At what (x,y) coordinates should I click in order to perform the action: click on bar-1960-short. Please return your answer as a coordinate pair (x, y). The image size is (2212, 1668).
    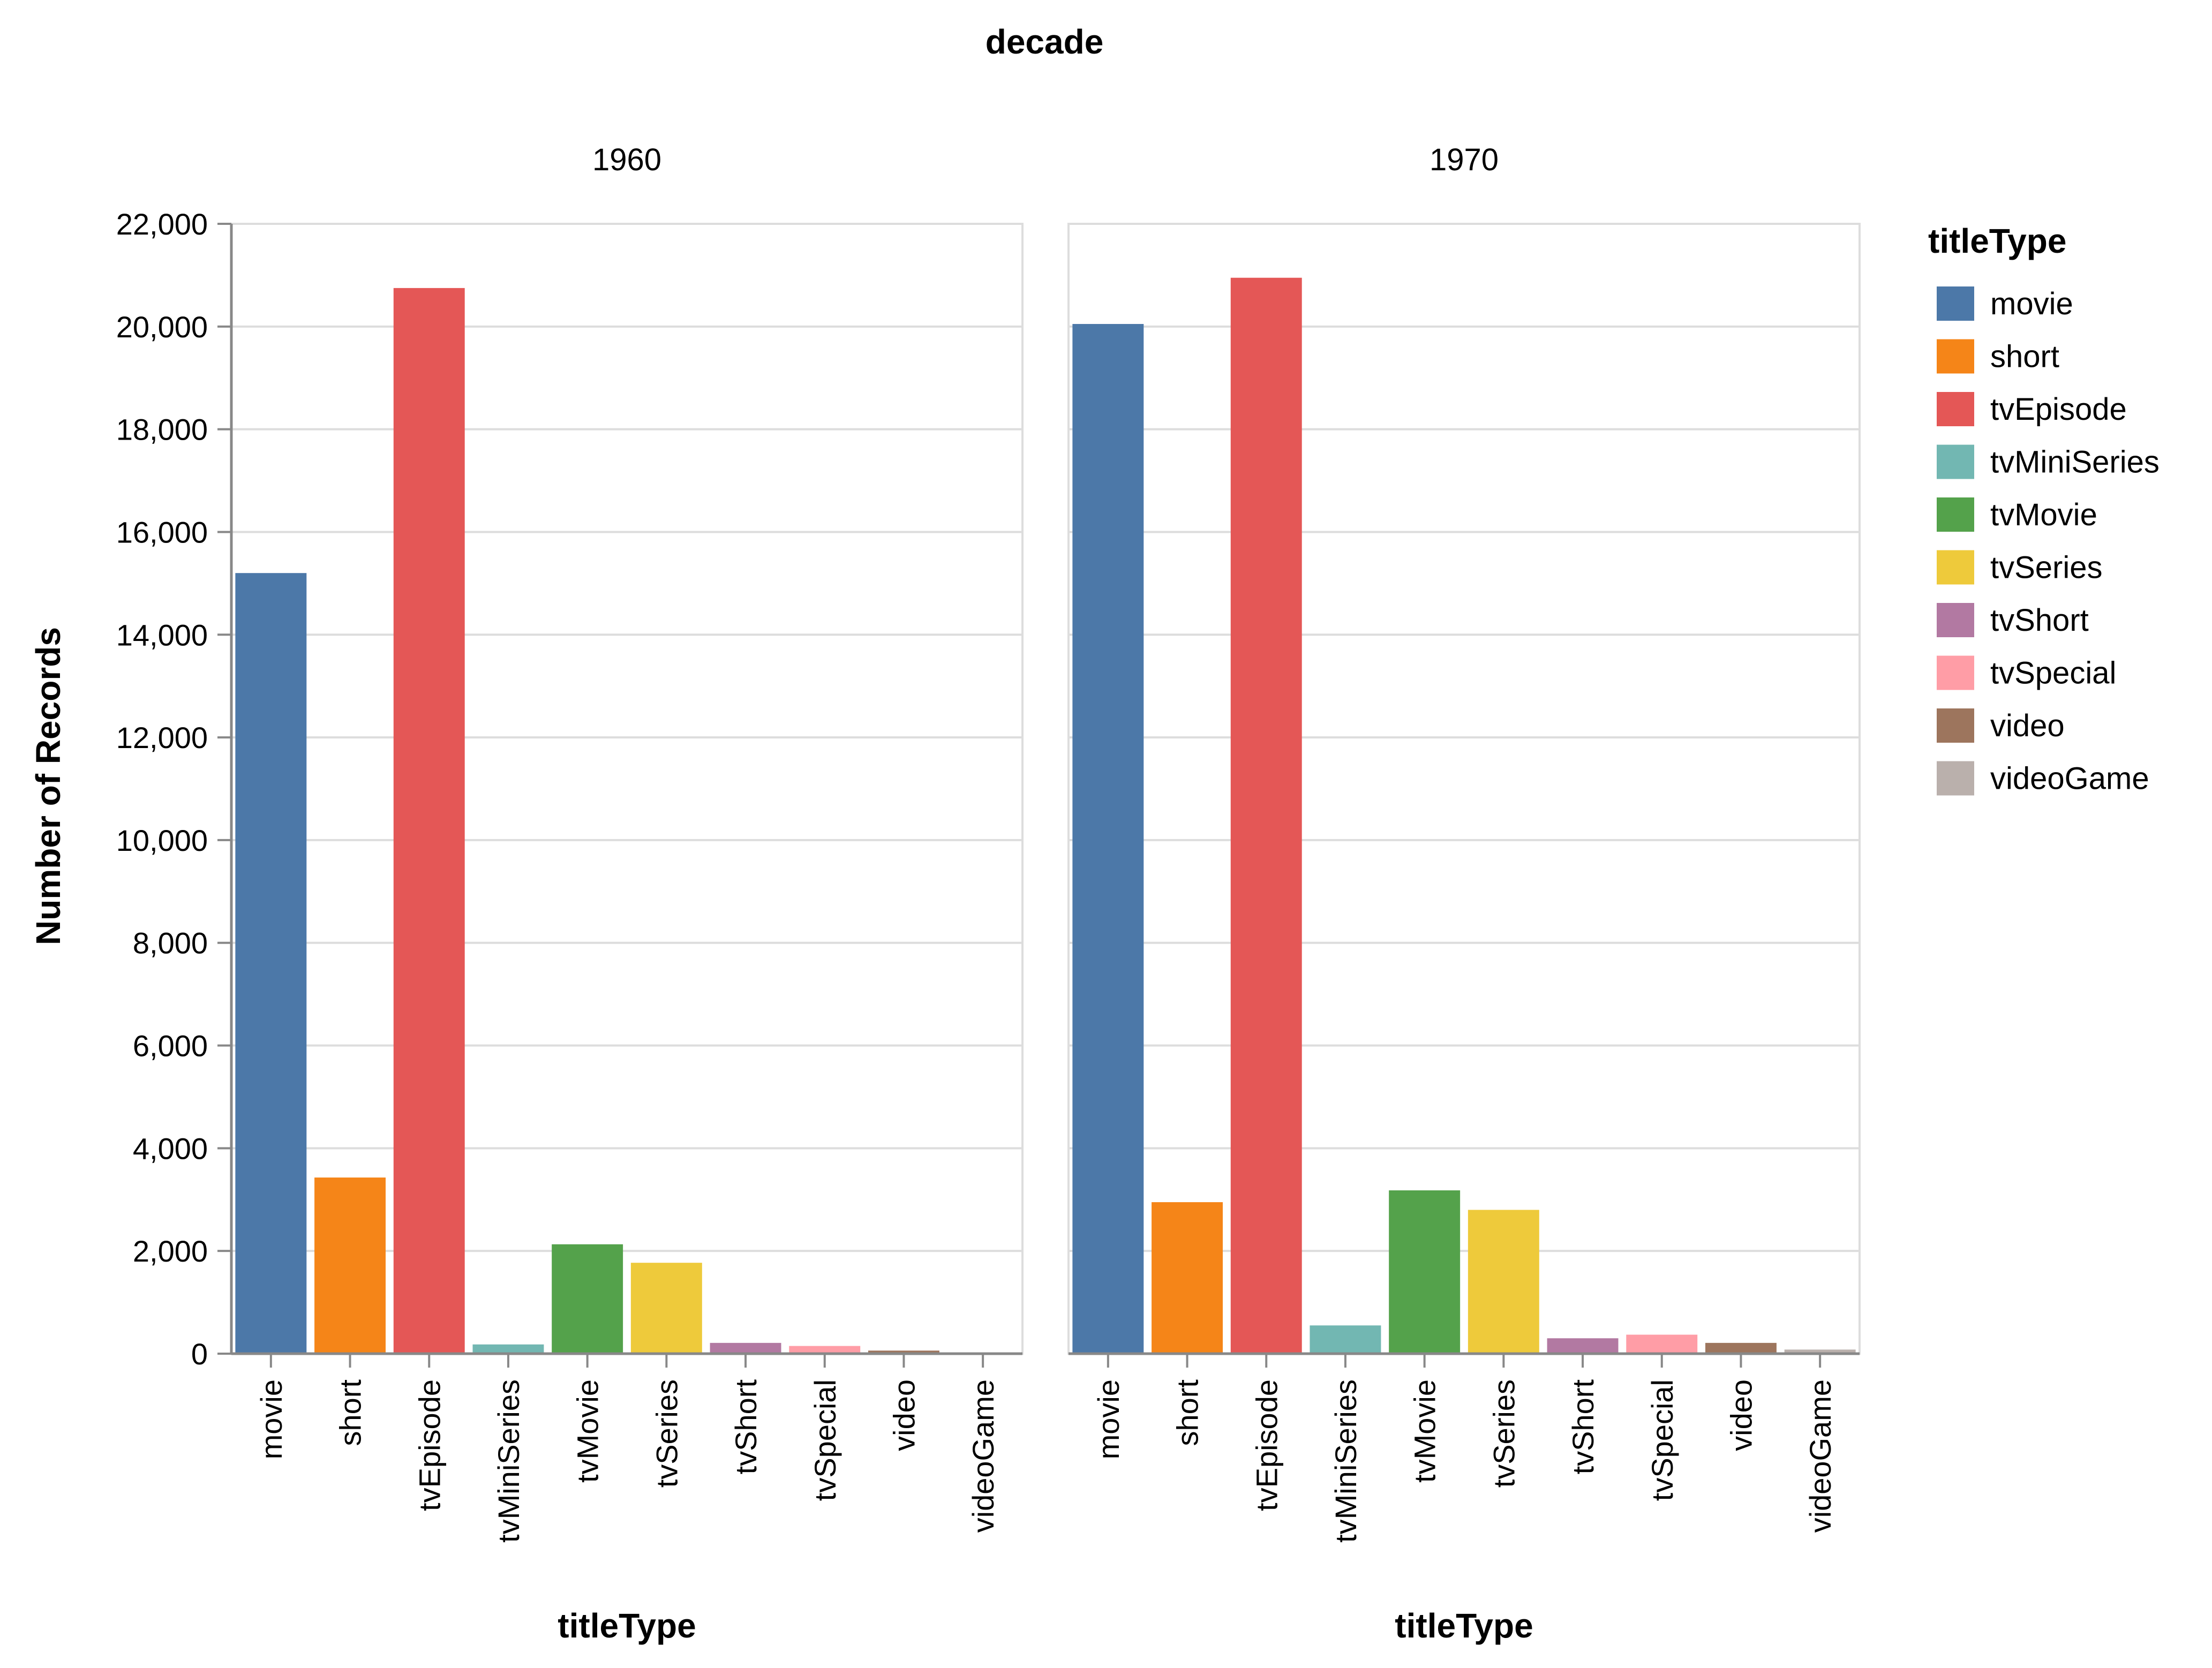
    Looking at the image, I should click on (350, 1266).